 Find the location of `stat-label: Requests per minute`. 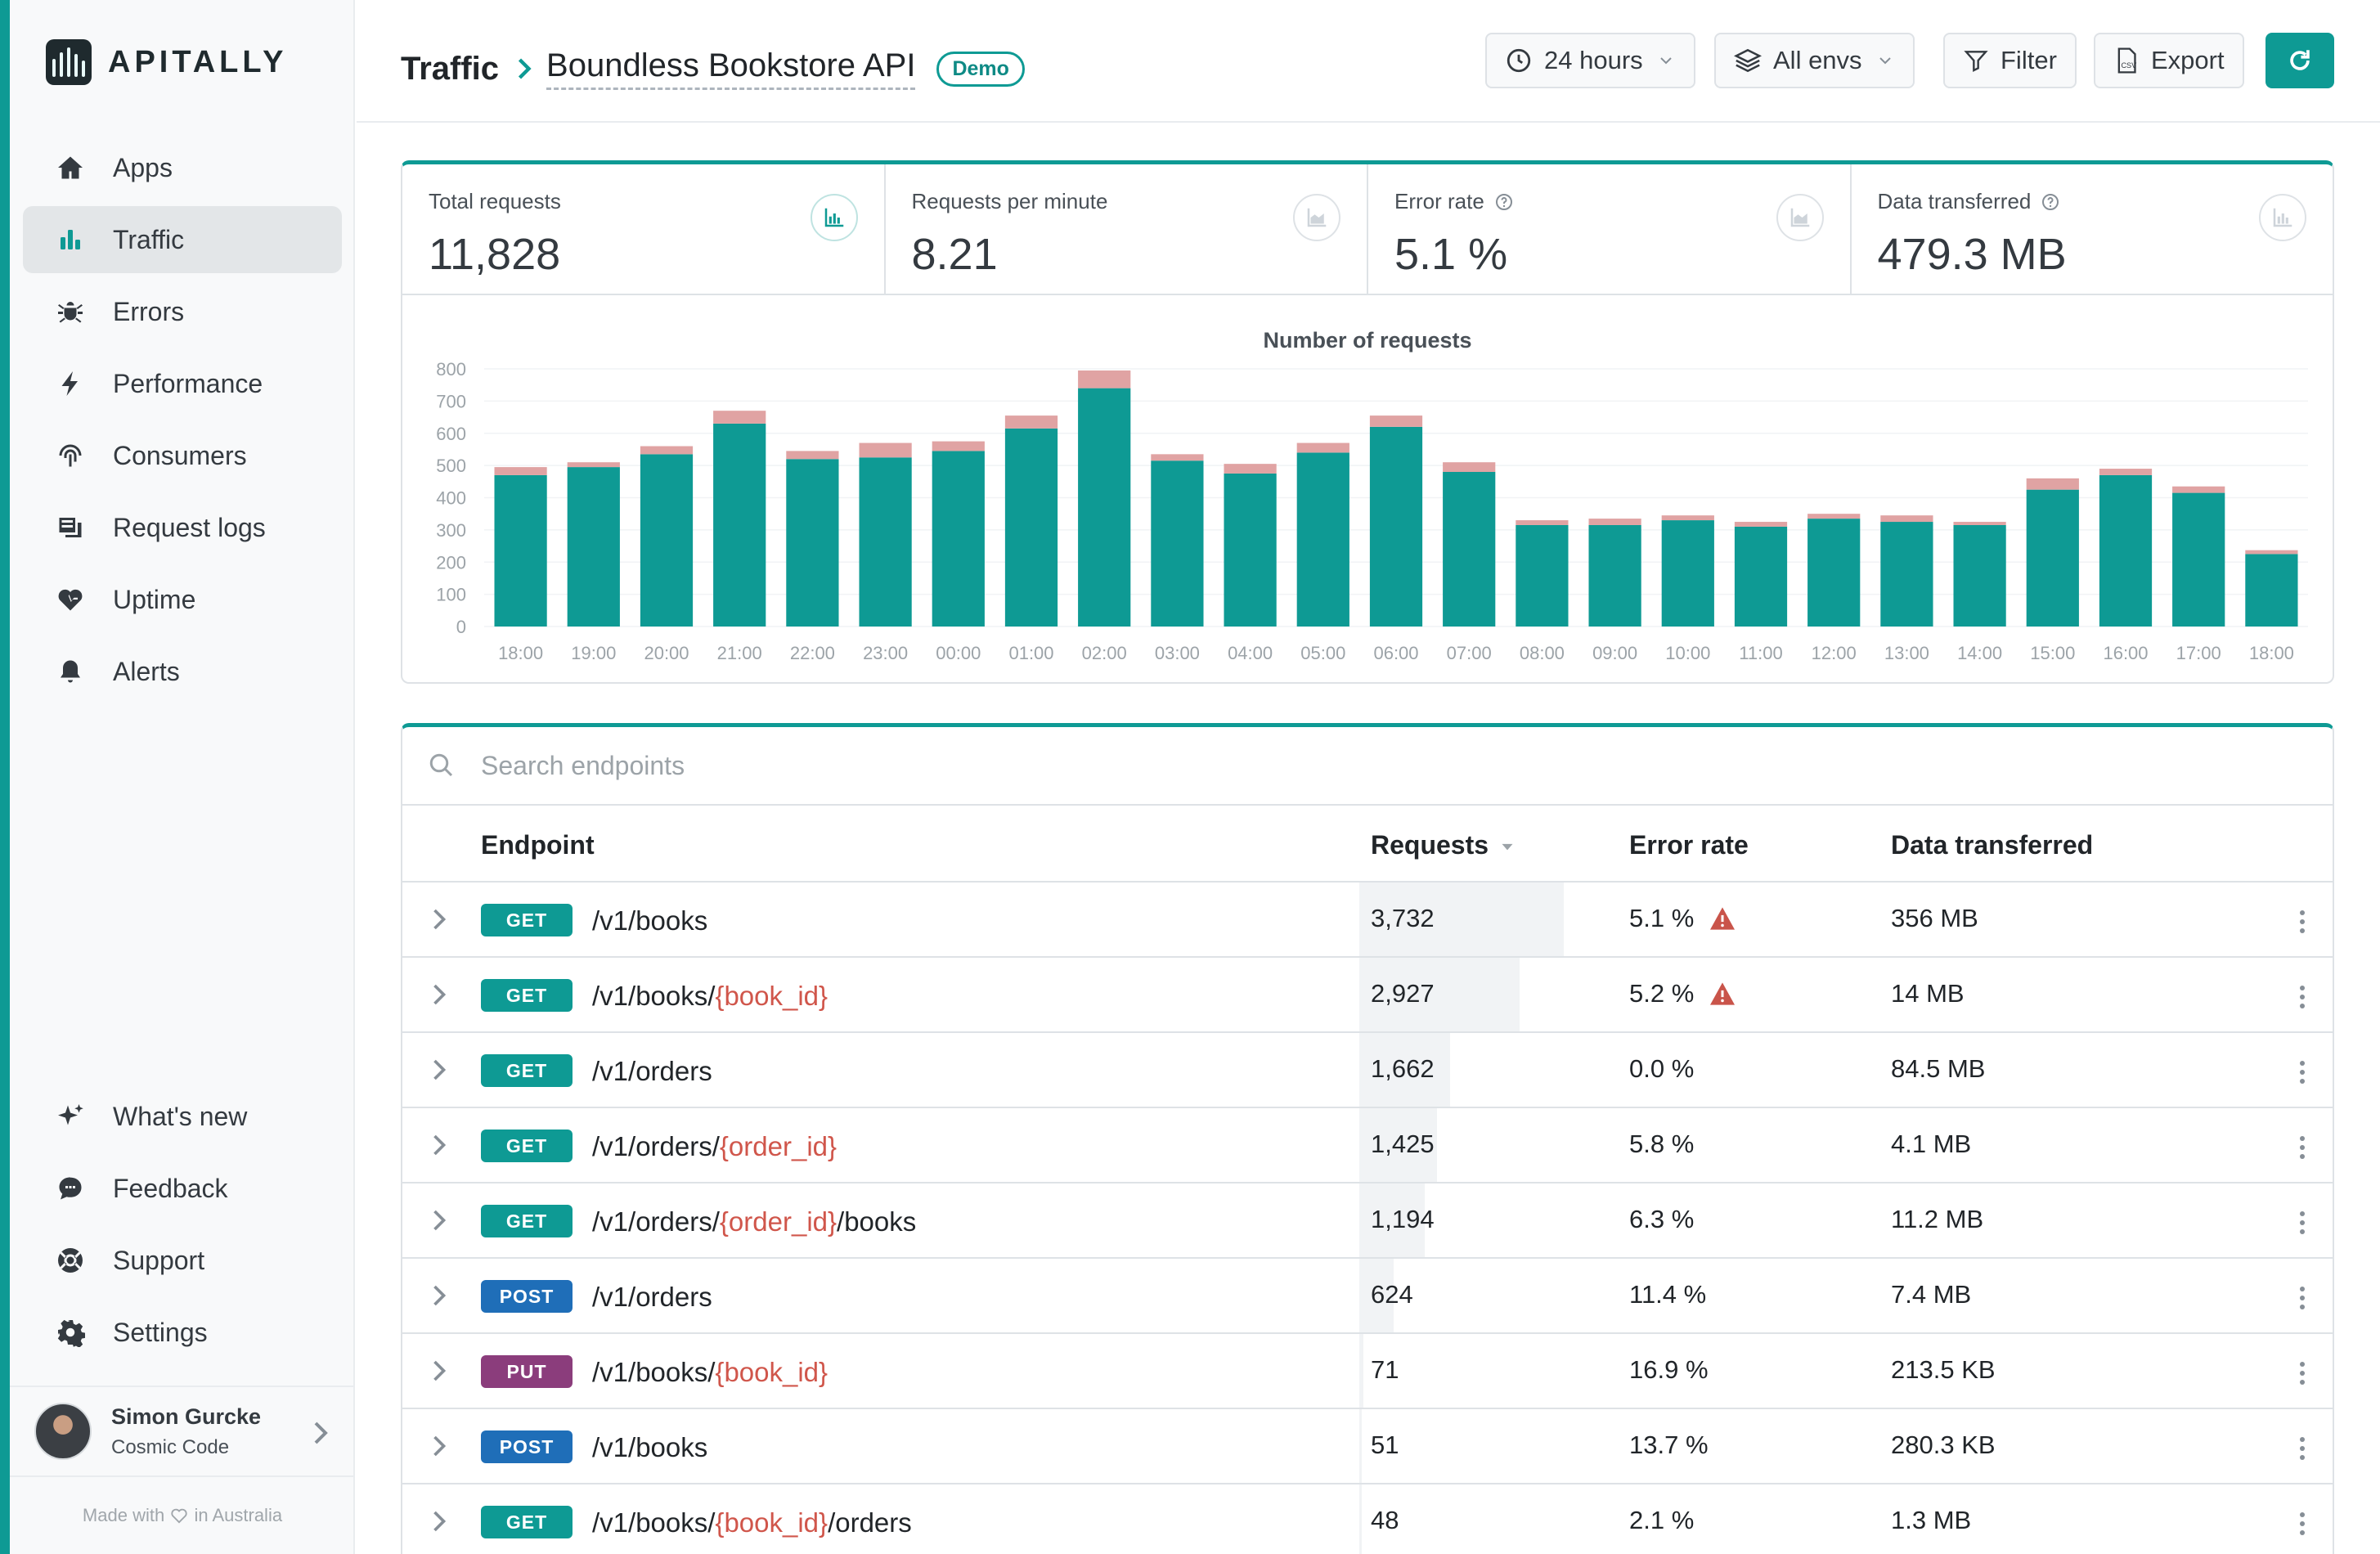

stat-label: Requests per minute is located at coordinates (1009, 201).